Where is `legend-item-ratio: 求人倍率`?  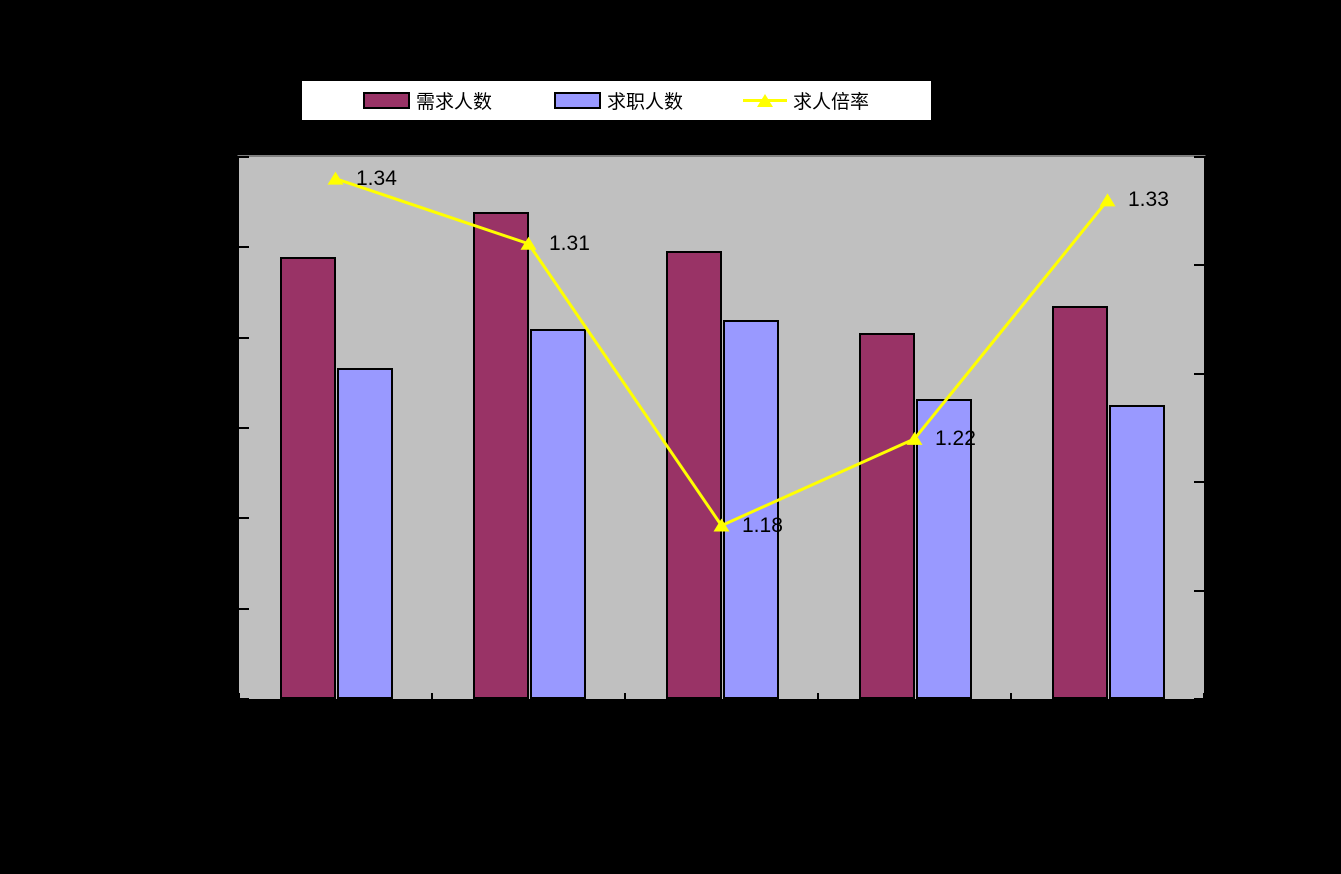 legend-item-ratio: 求人倍率 is located at coordinates (806, 100).